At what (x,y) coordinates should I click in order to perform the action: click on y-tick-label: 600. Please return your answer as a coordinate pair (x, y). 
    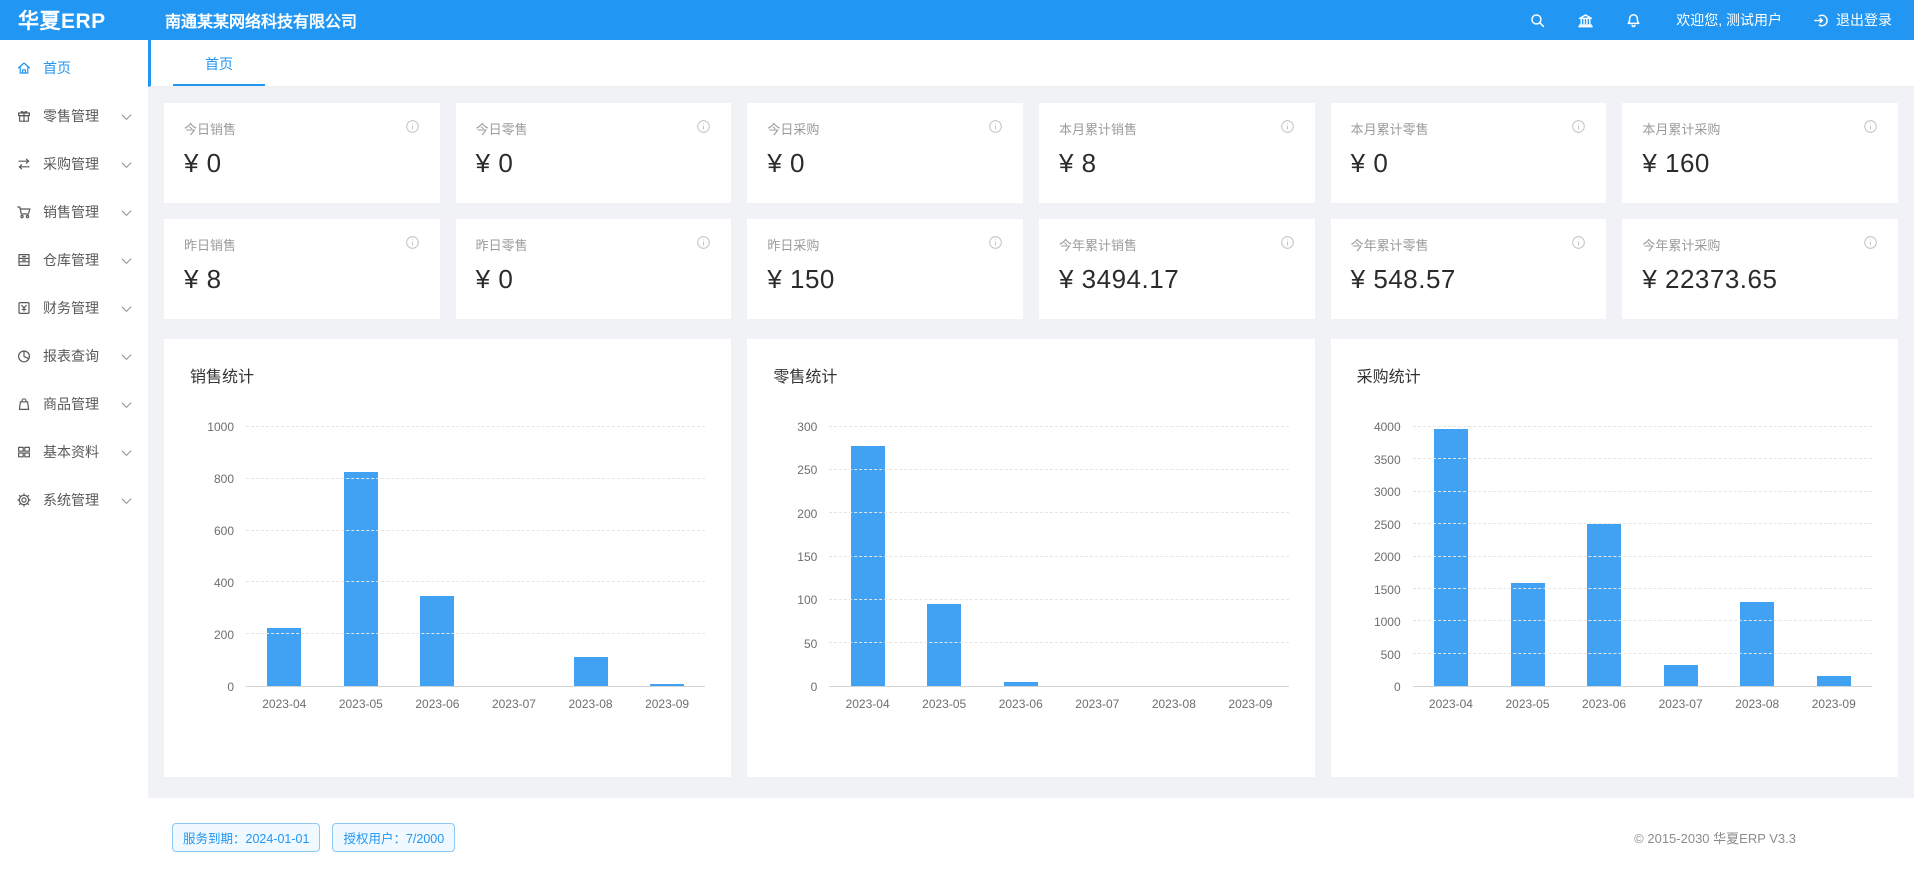
    Looking at the image, I should click on (223, 531).